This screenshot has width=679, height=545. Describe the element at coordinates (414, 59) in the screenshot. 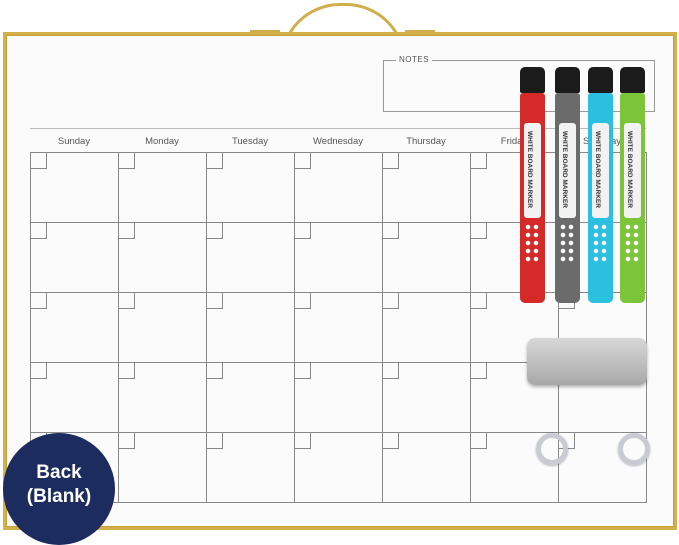

I see `notes-label: NOTES` at that location.